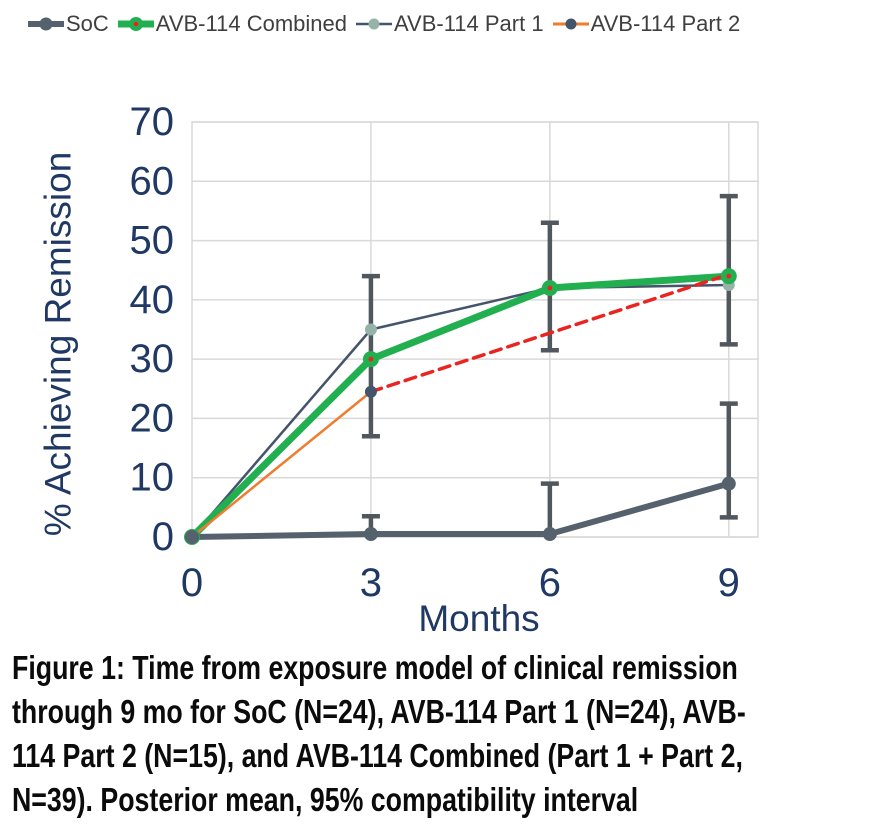  I want to click on legend-item-avb-114-combined: AVB-114 Combined, so click(236, 24).